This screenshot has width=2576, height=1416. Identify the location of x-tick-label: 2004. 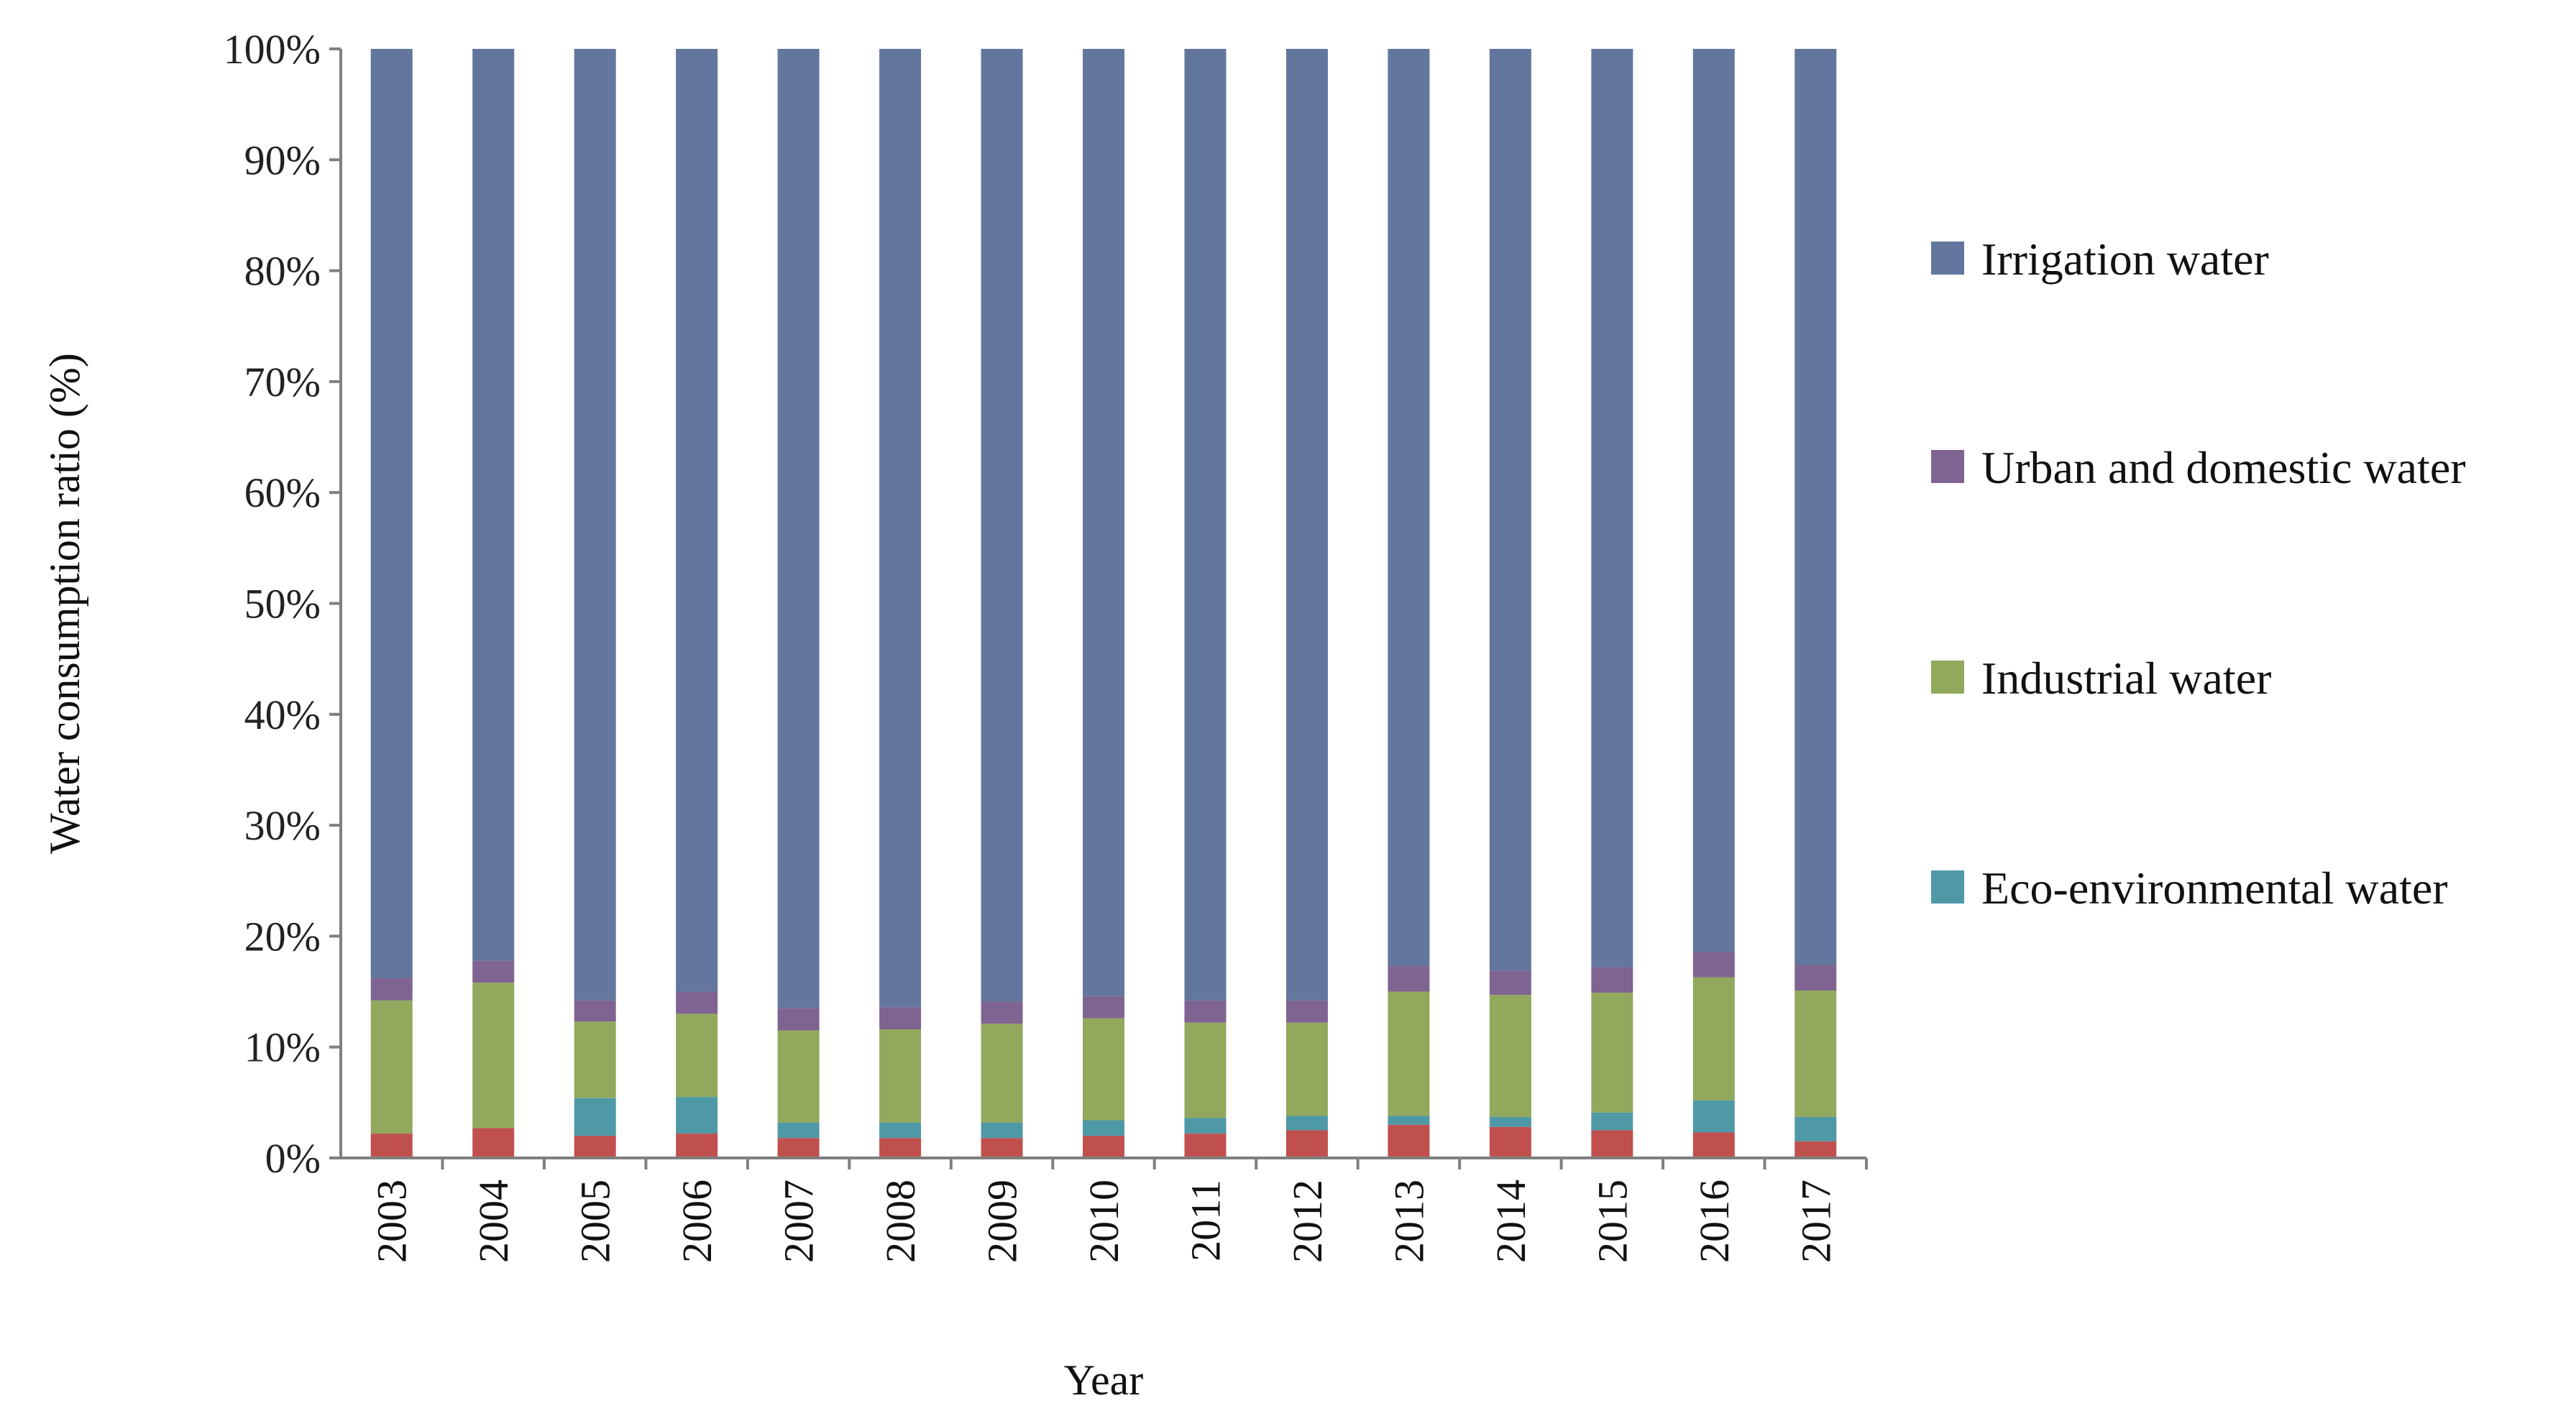
(493, 1221).